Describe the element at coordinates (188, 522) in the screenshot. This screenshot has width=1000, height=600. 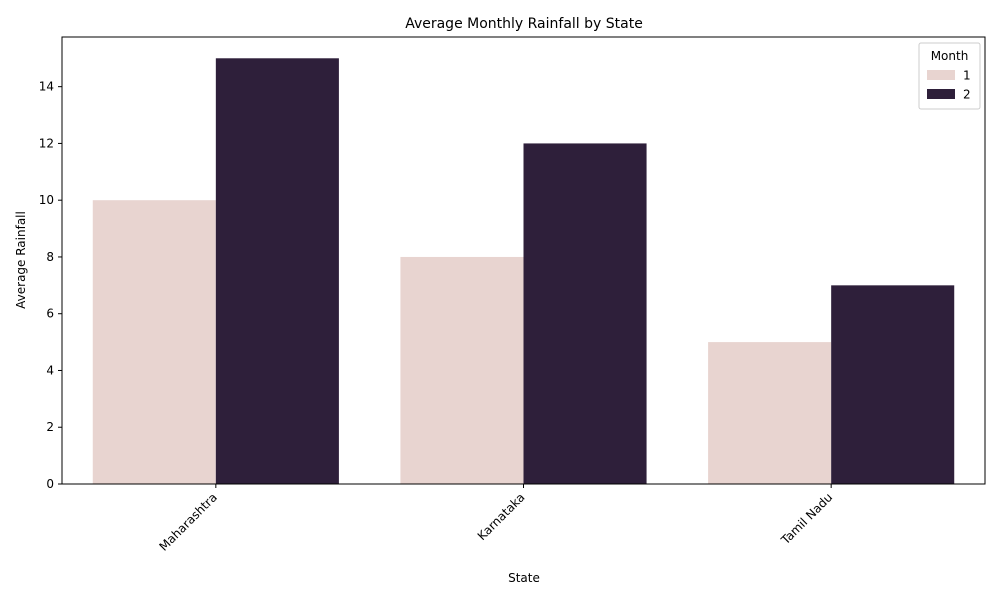
I see `x-tick-label: Maharashtra` at that location.